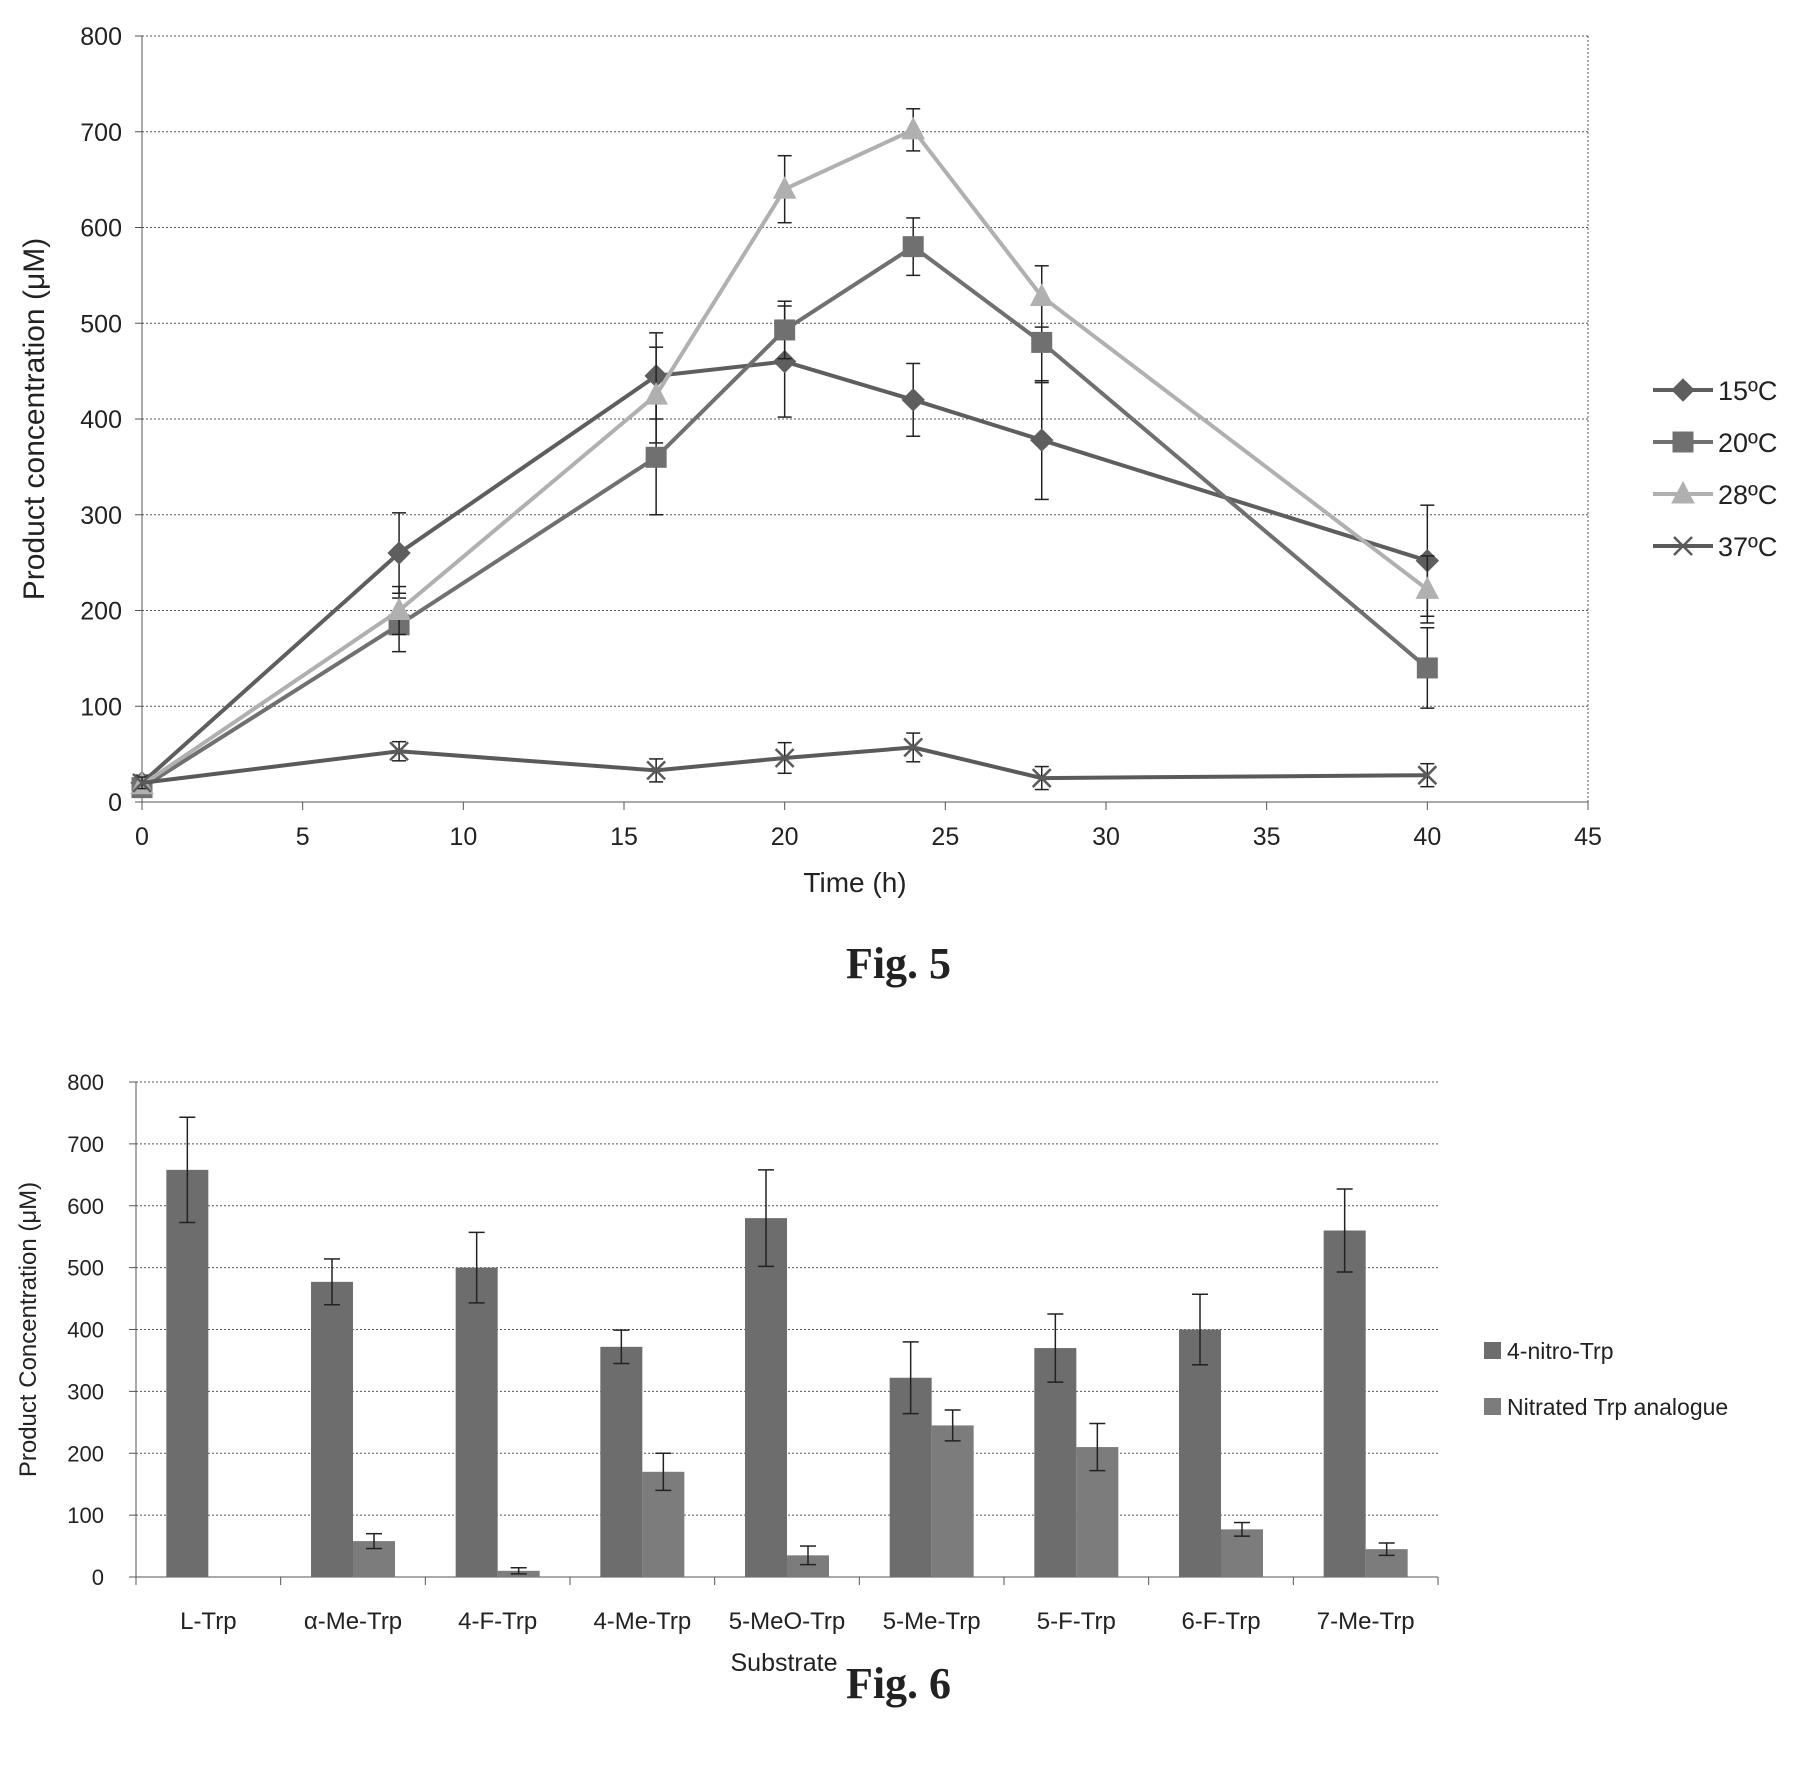 The height and width of the screenshot is (1783, 1797). I want to click on x-tick-label-5: 5, so click(303, 837).